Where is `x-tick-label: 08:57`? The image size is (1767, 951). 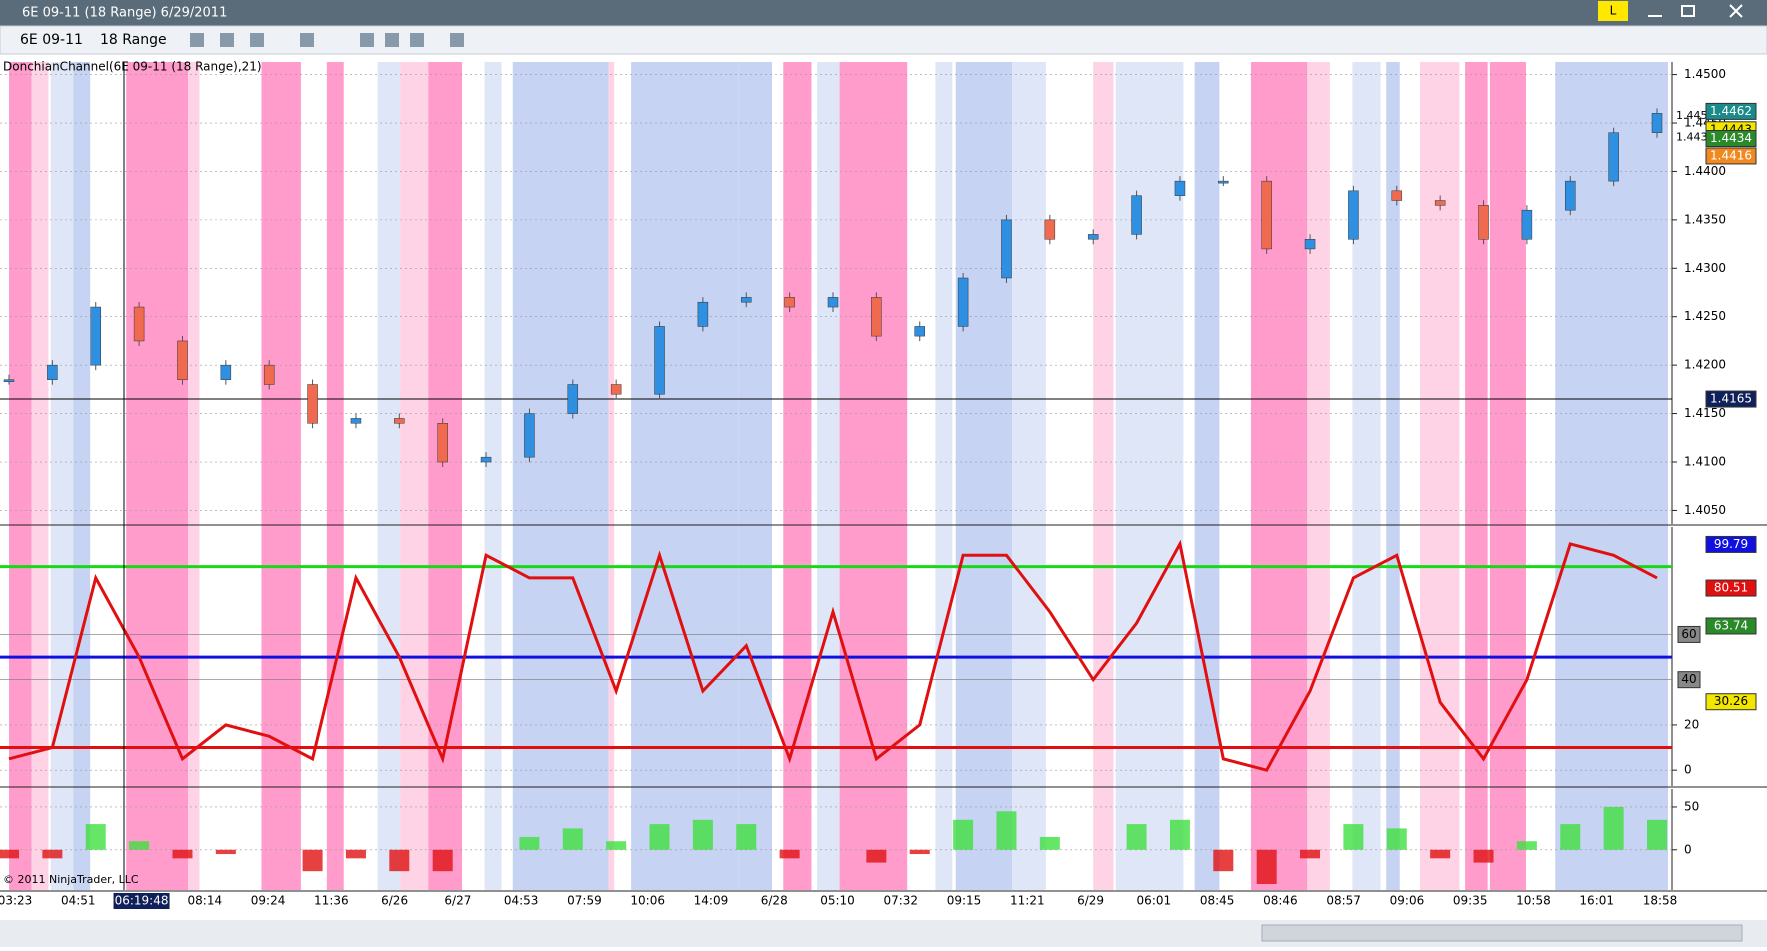
x-tick-label: 08:57 is located at coordinates (1343, 901).